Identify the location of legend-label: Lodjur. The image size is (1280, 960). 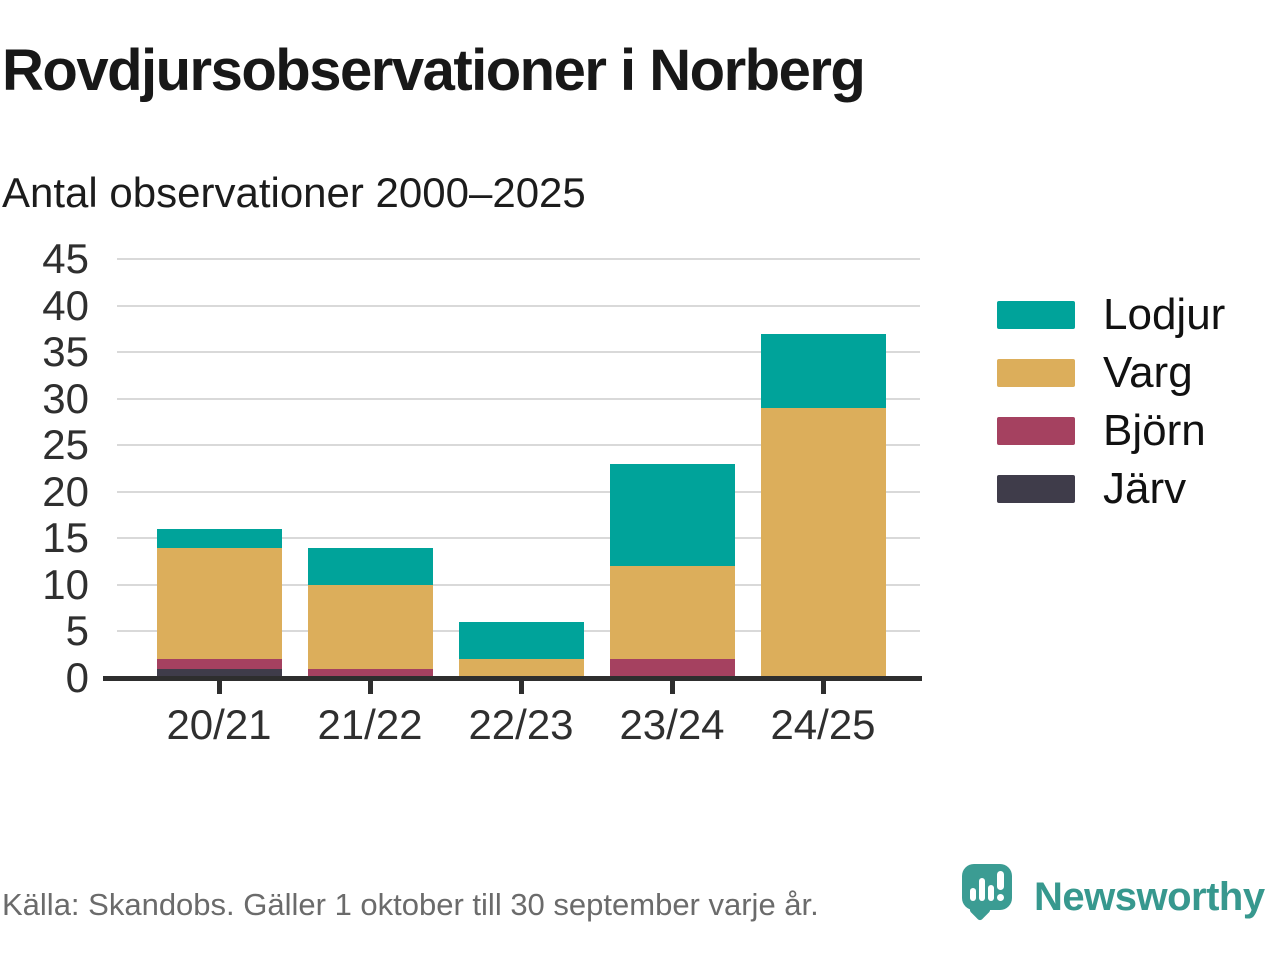
(1164, 314).